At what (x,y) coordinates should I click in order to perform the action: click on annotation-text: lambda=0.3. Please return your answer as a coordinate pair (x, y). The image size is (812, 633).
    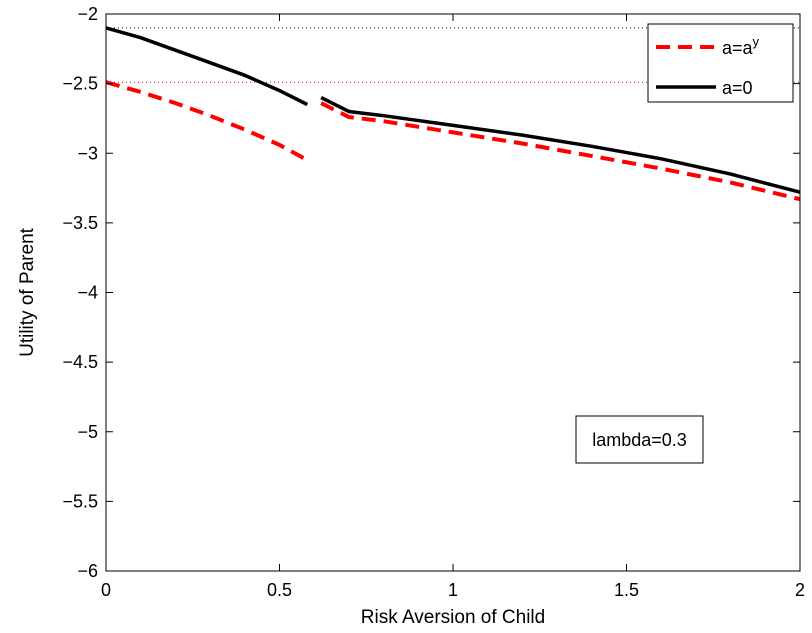
    Looking at the image, I should click on (639, 440).